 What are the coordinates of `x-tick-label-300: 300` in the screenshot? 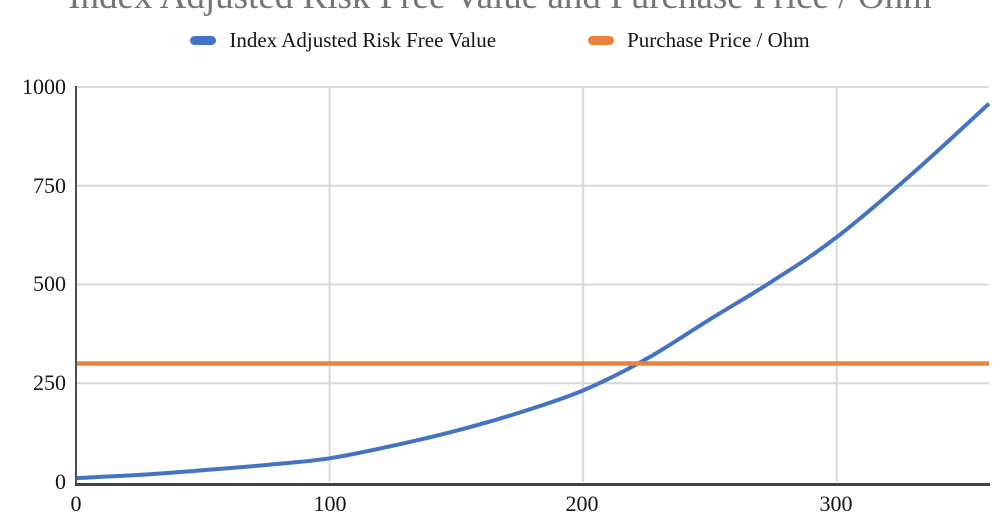 It's located at (836, 503).